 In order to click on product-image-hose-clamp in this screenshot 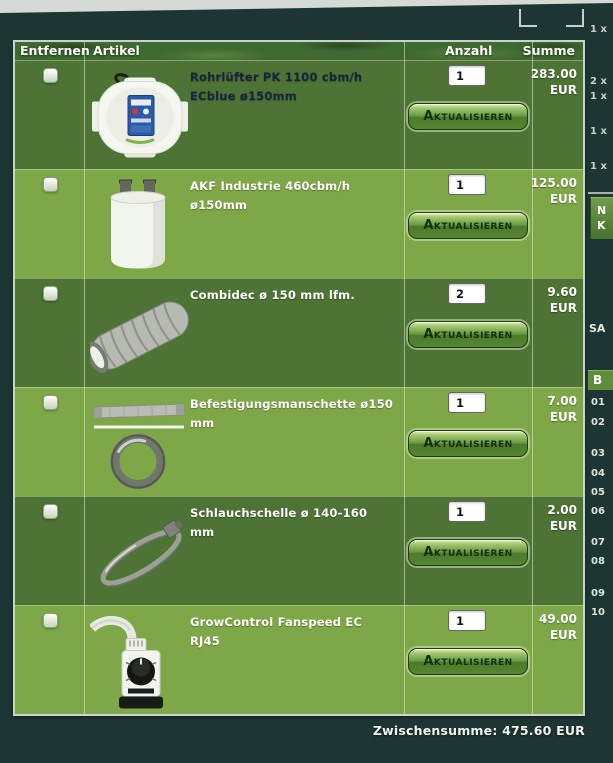, I will do `click(140, 553)`.